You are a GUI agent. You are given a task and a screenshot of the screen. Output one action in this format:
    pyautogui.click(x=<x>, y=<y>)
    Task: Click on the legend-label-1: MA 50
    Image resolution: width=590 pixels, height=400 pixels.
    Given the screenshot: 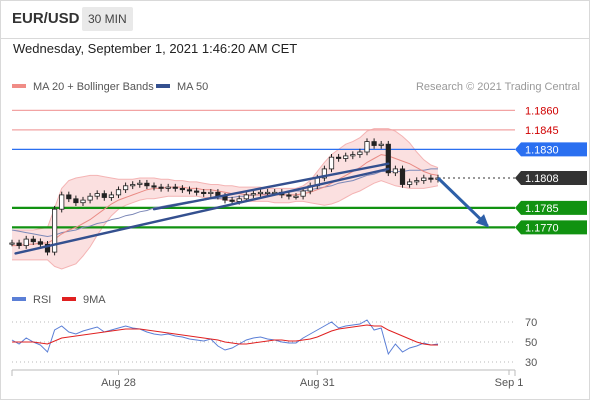 What is the action you would take?
    pyautogui.click(x=192, y=87)
    